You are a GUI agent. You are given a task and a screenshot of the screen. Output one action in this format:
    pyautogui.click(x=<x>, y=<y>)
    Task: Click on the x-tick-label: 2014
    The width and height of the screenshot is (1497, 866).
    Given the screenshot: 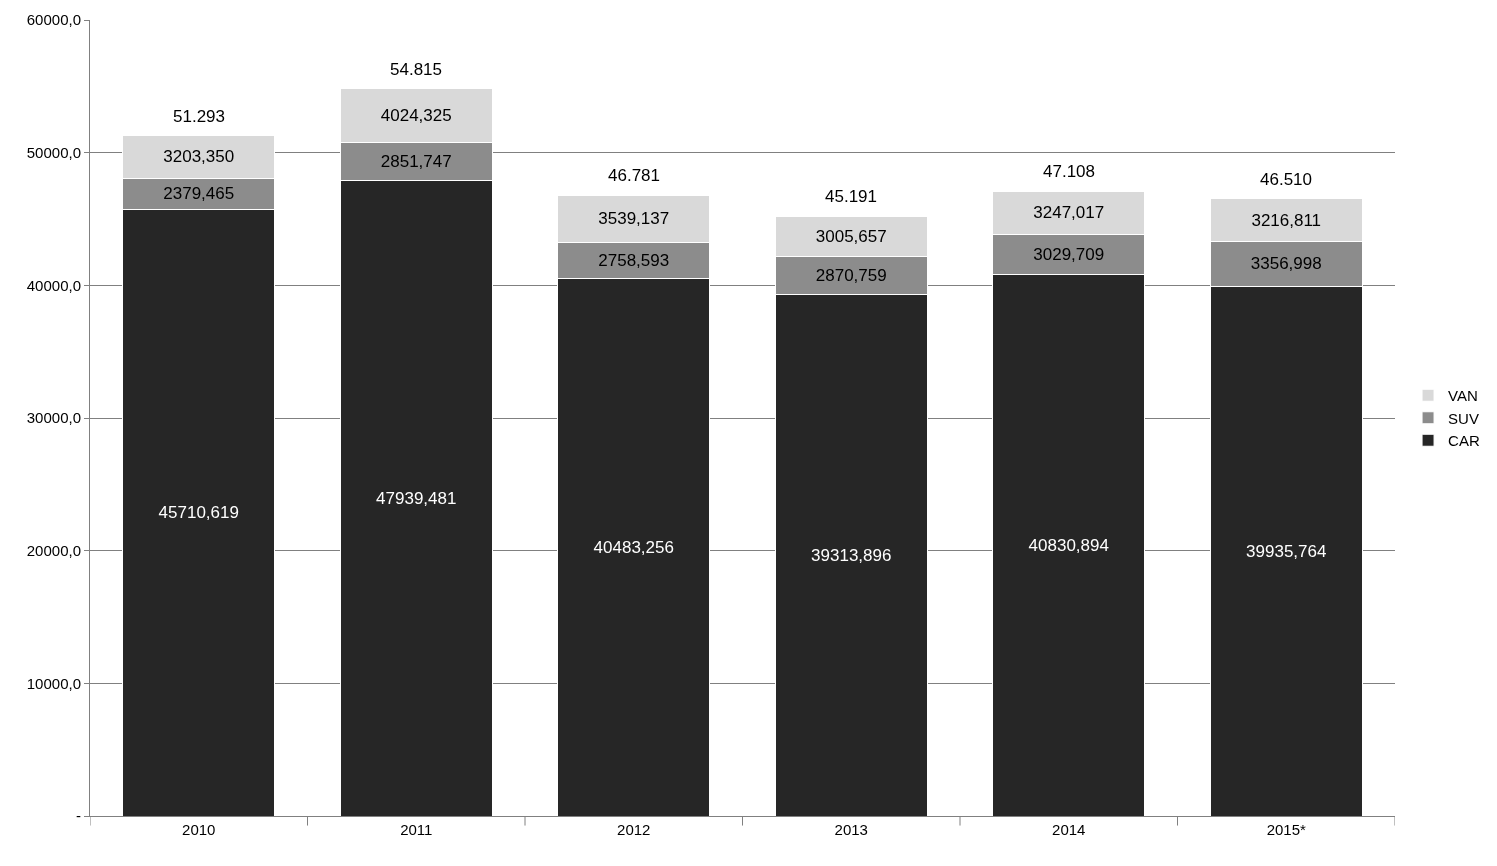 What is the action you would take?
    pyautogui.click(x=1069, y=829)
    